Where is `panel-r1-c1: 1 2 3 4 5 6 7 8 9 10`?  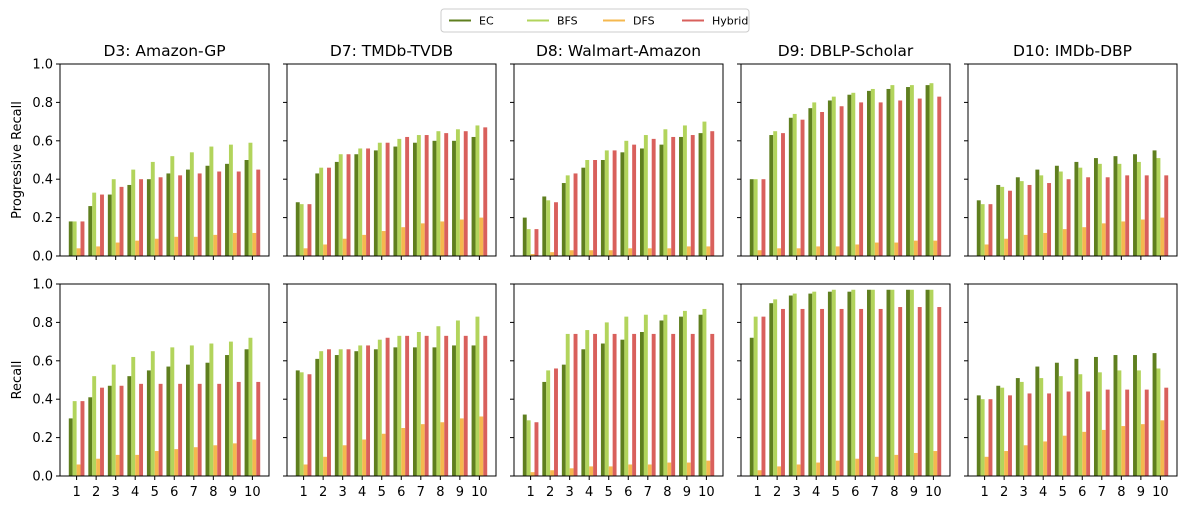 panel-r1-c1: 1 2 3 4 5 6 7 8 9 10 is located at coordinates (390, 391).